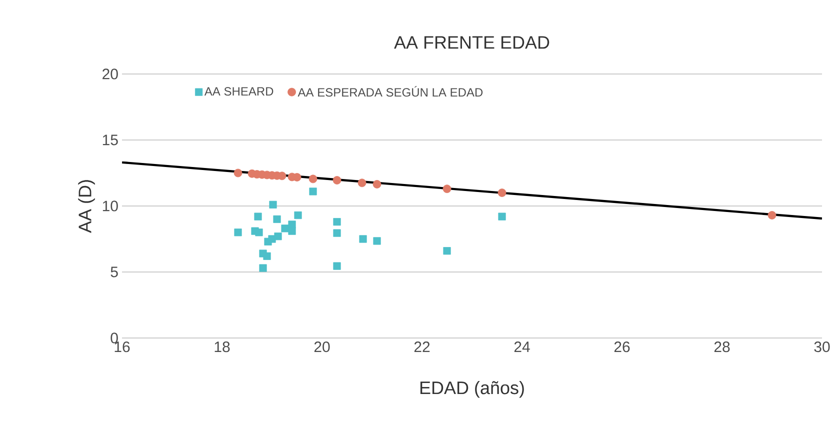 This screenshot has width=834, height=443. Describe the element at coordinates (722, 347) in the screenshot. I see `x-tick-label: 28` at that location.